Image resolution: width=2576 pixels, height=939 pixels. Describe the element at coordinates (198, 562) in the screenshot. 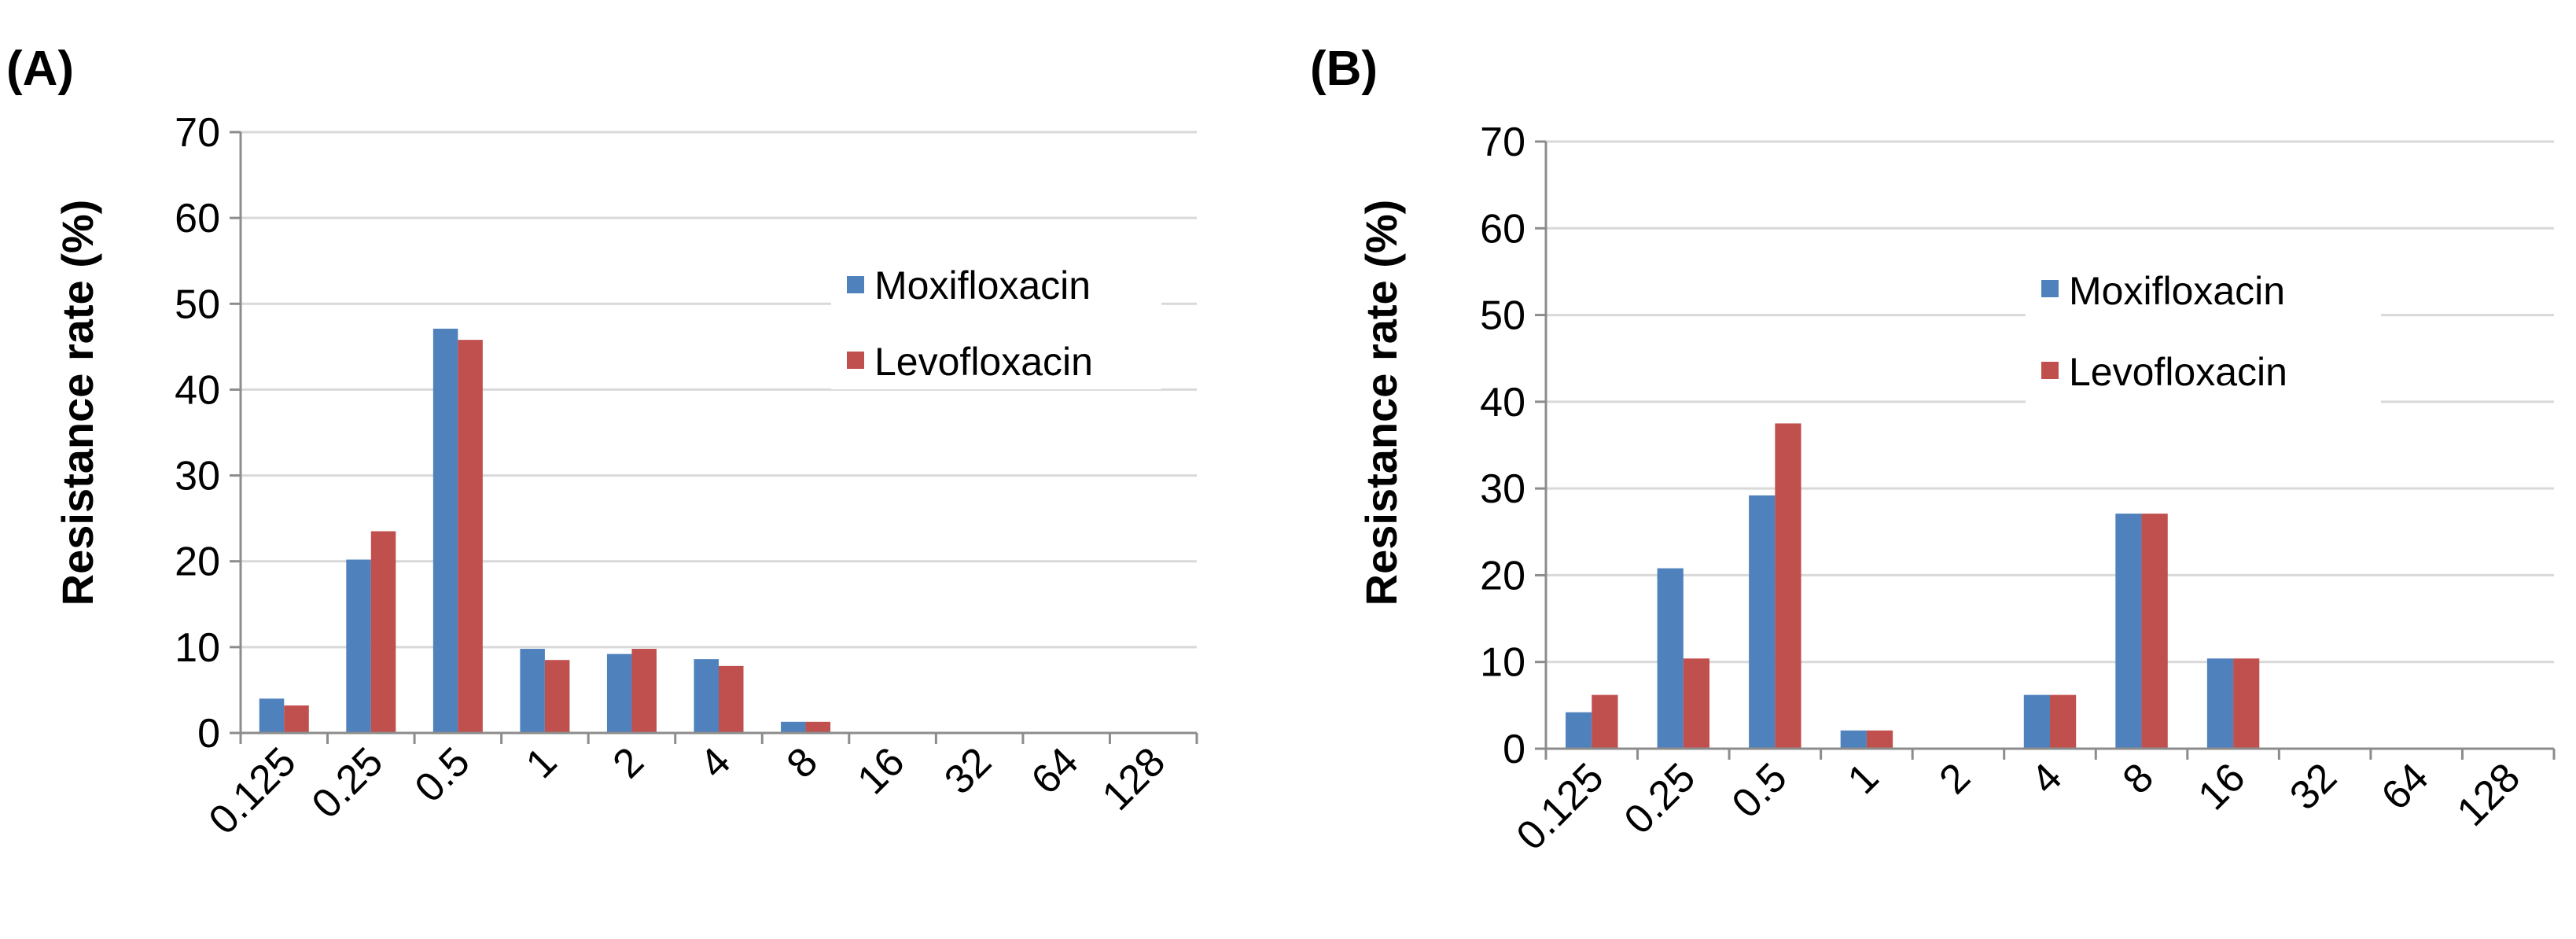

I see `panel-a-y-tick-20: 20` at that location.